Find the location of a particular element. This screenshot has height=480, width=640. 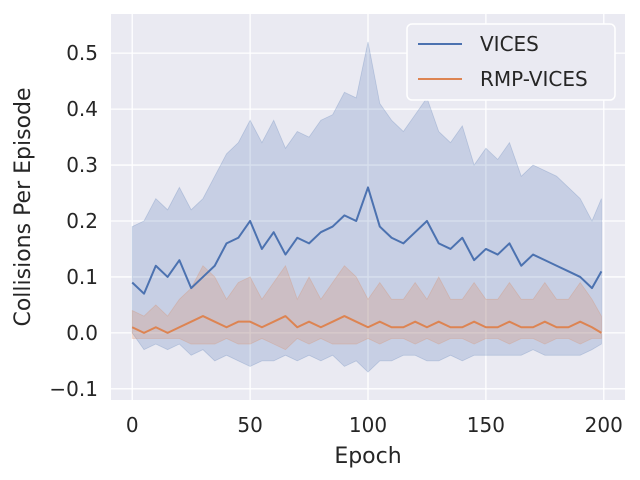

y-tick-label: 0.3 is located at coordinates (82, 165).